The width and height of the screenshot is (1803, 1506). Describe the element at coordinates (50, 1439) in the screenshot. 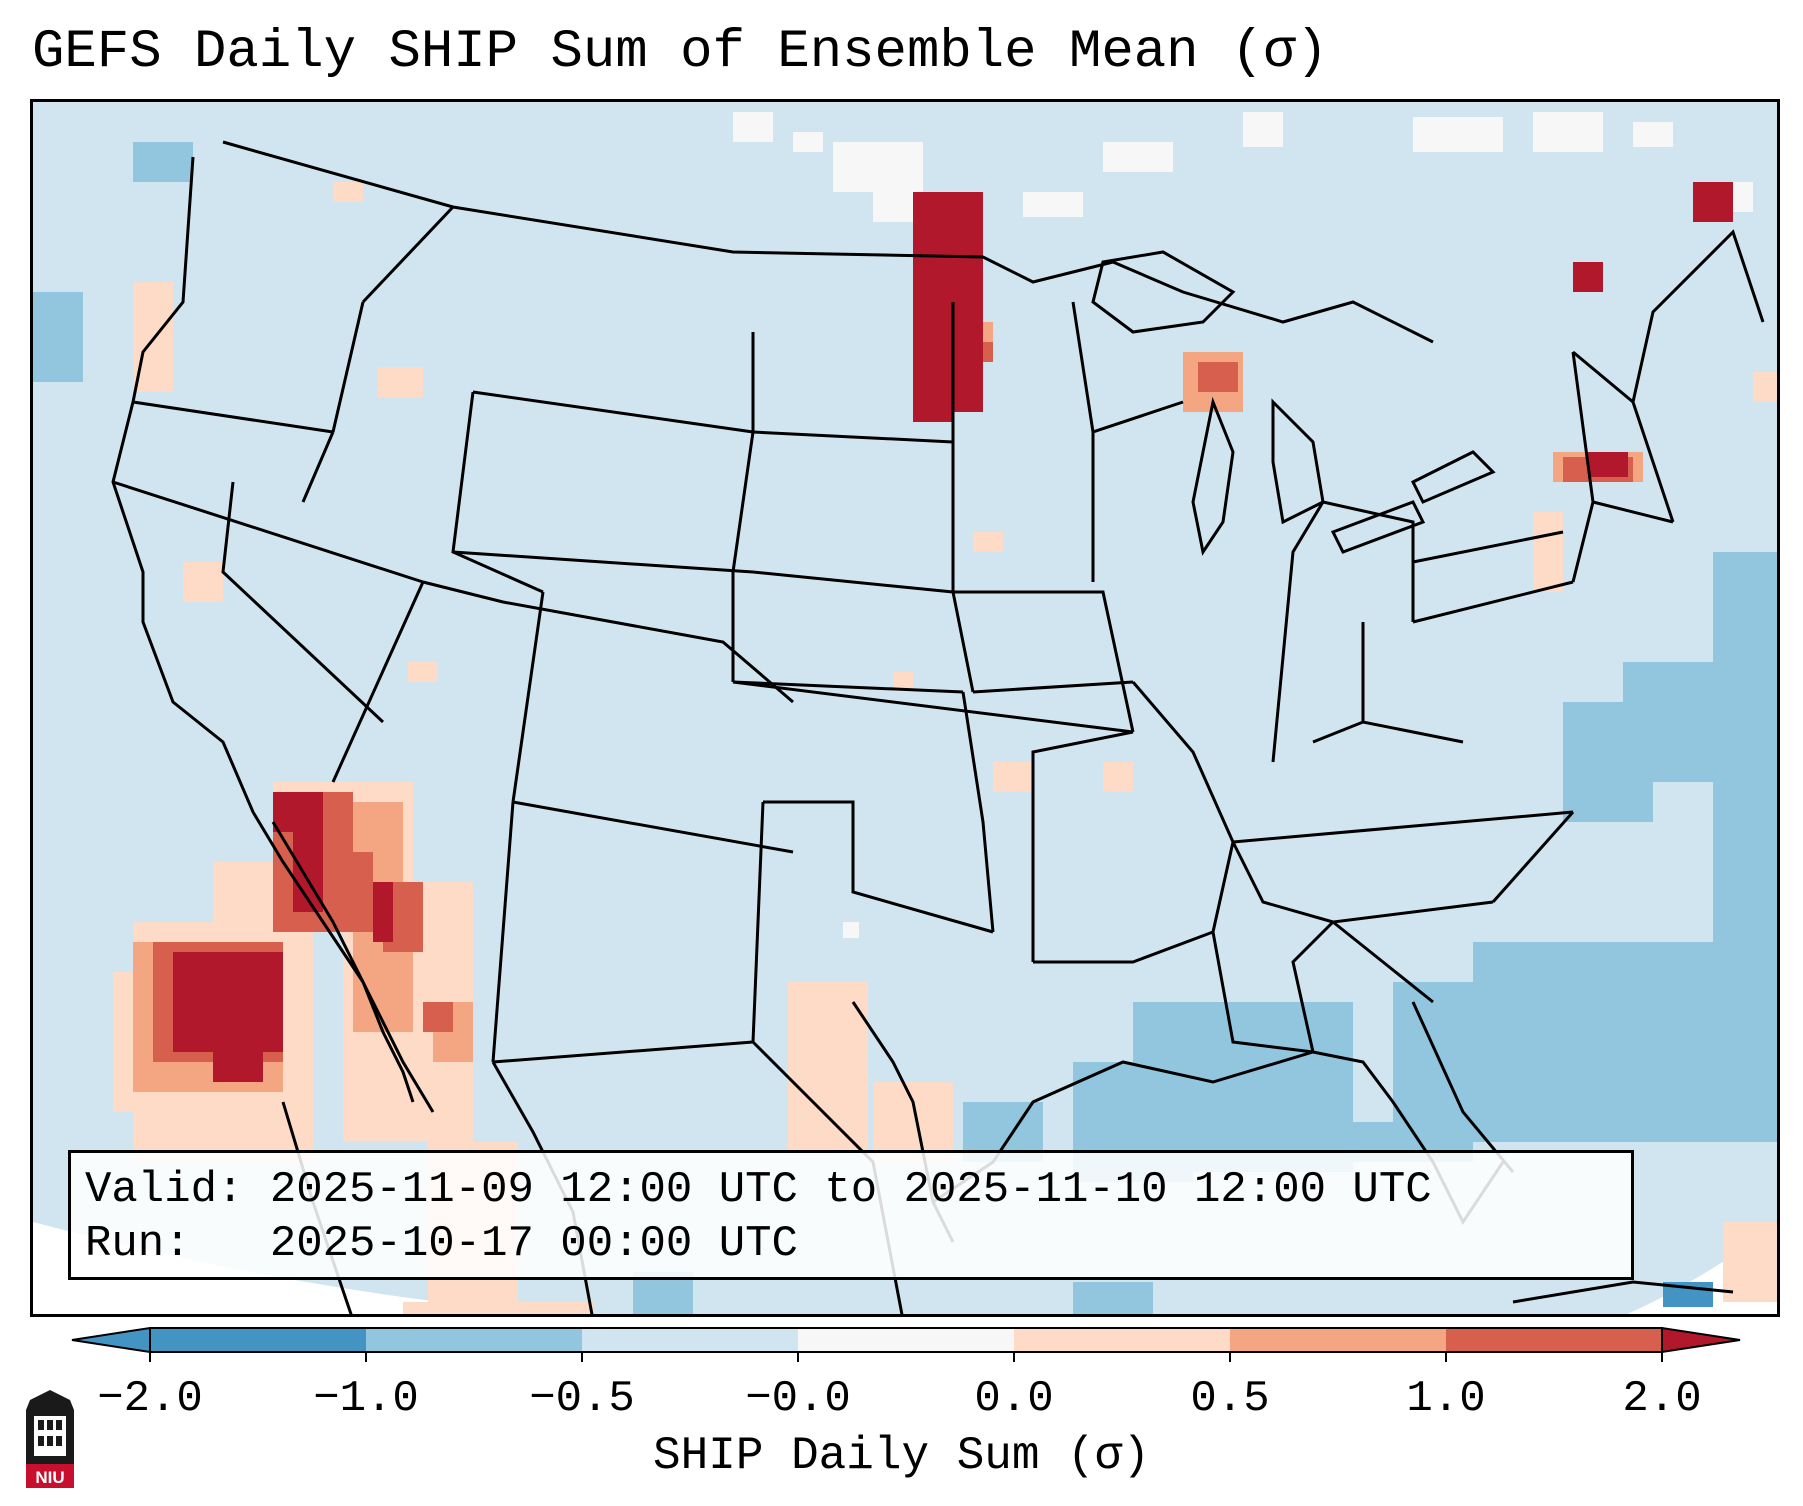

I see `niu-logo: NIU` at that location.